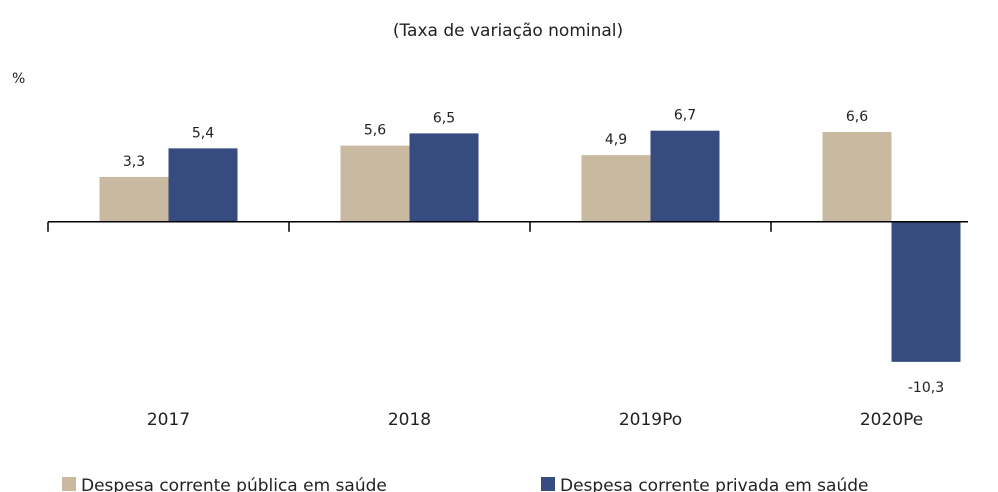 Image resolution: width=998 pixels, height=492 pixels. Describe the element at coordinates (134, 162) in the screenshot. I see `value-label: 3,3` at that location.